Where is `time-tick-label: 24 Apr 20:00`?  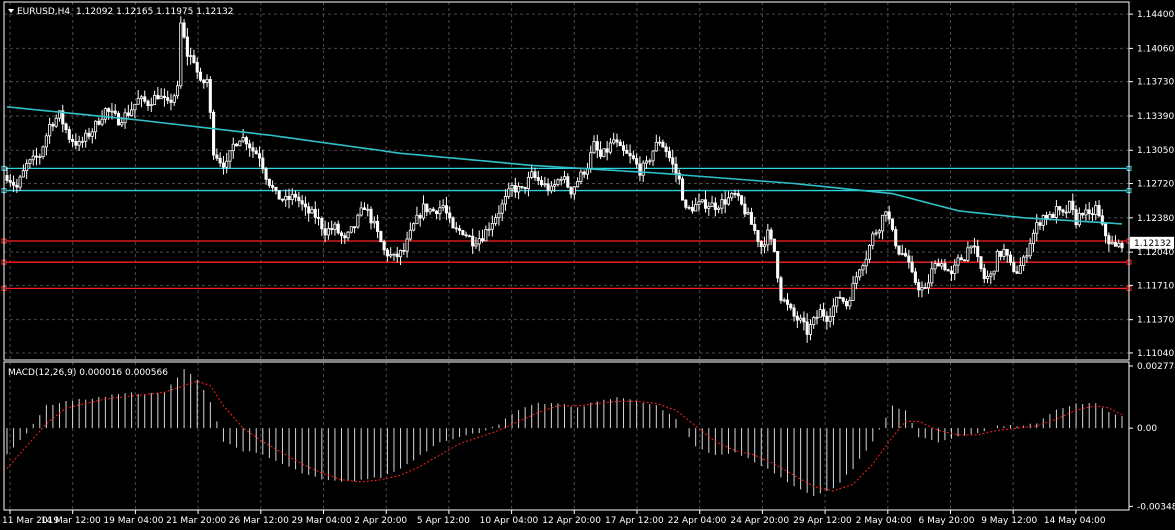
time-tick-label: 24 Apr 20:00 is located at coordinates (759, 521).